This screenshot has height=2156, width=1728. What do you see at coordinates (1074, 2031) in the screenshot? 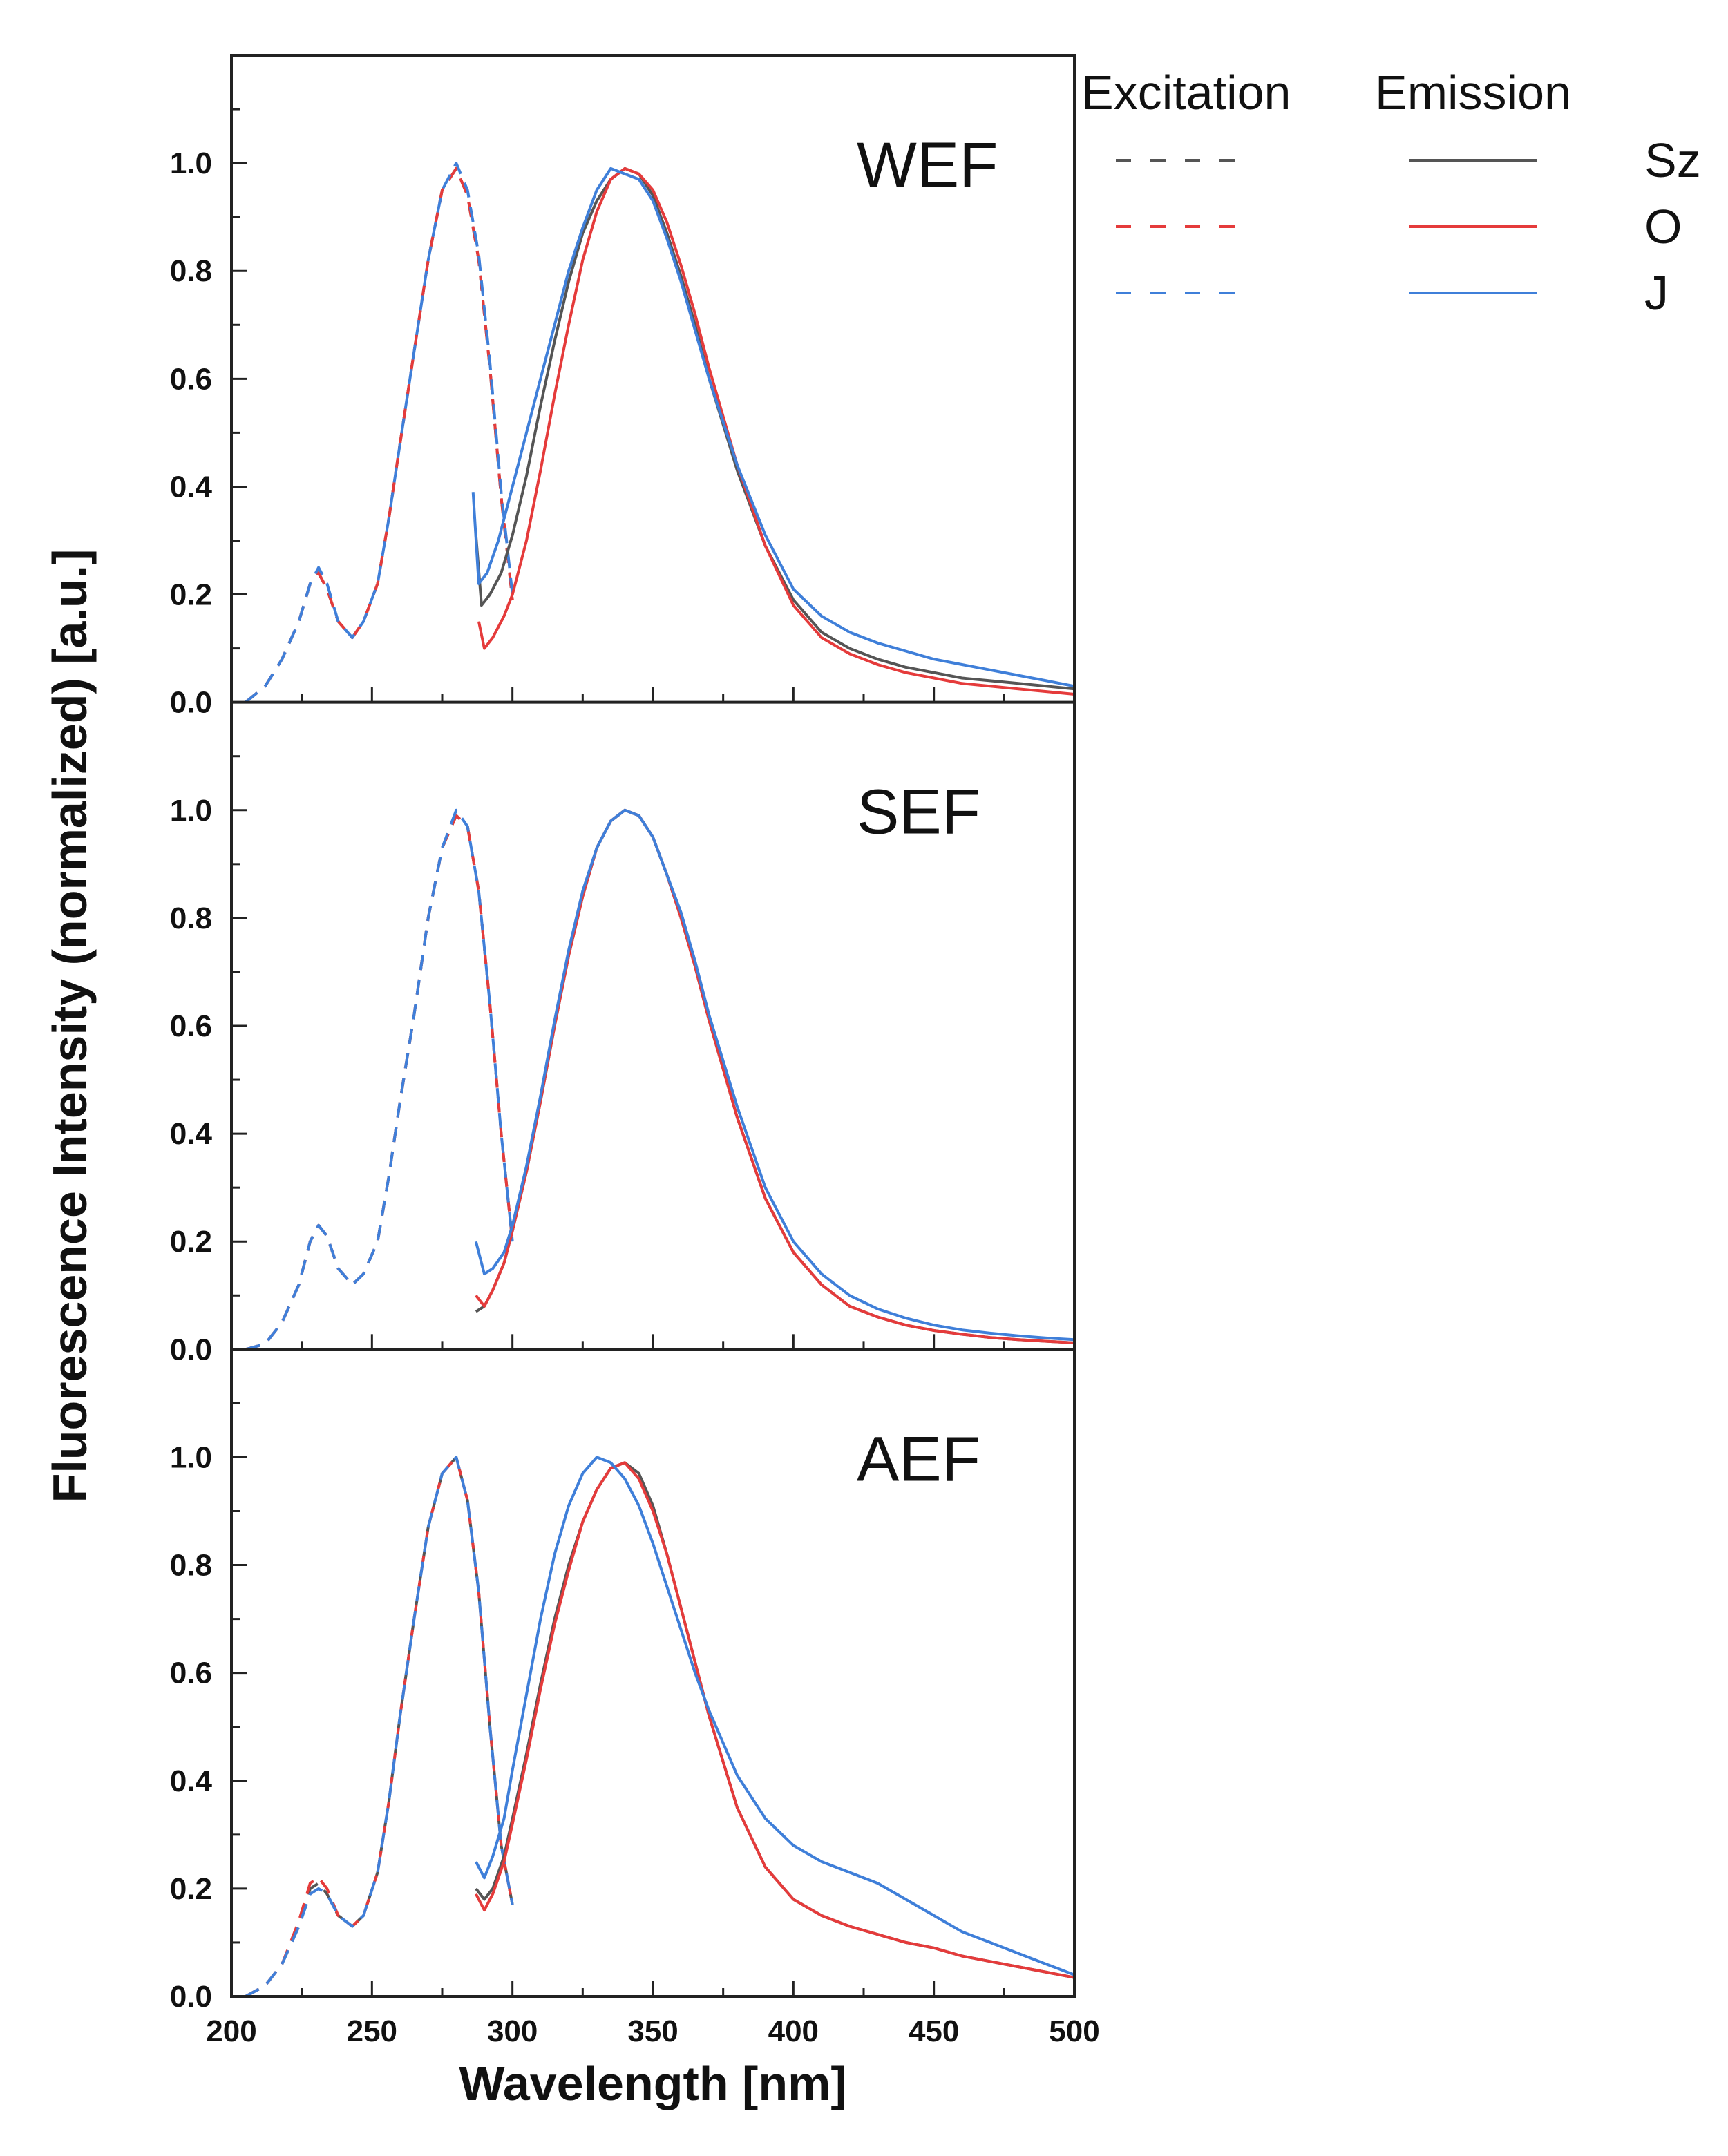
I see `x-tick-label: 500` at bounding box center [1074, 2031].